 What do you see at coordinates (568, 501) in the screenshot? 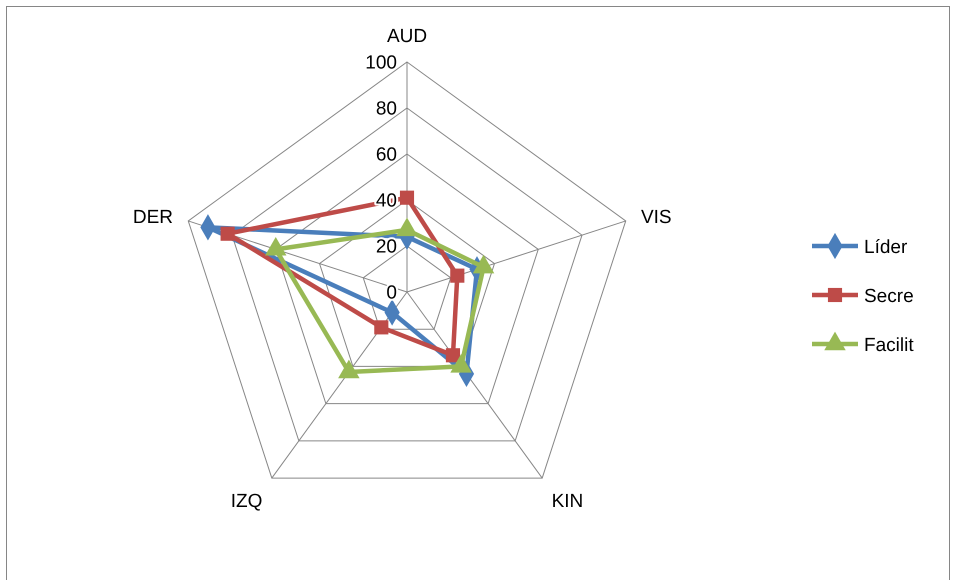
I see `spoke-label: KIN` at bounding box center [568, 501].